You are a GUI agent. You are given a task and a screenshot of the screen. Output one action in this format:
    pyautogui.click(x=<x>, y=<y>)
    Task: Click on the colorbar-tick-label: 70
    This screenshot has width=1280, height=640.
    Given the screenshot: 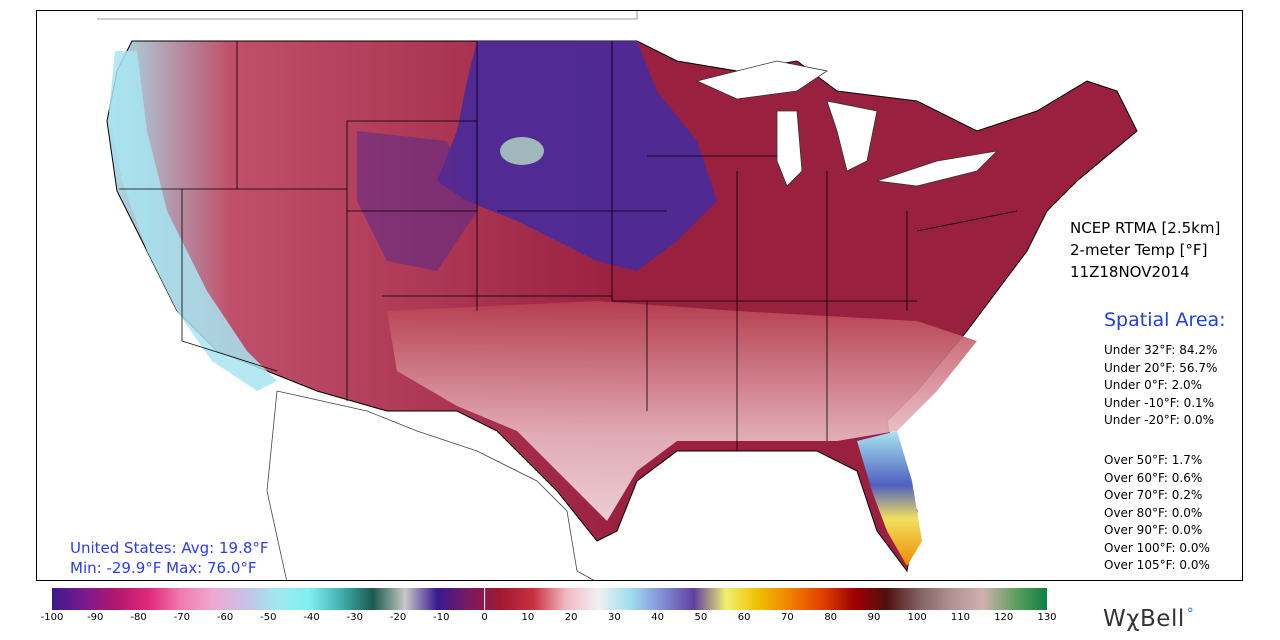 What is the action you would take?
    pyautogui.click(x=787, y=617)
    